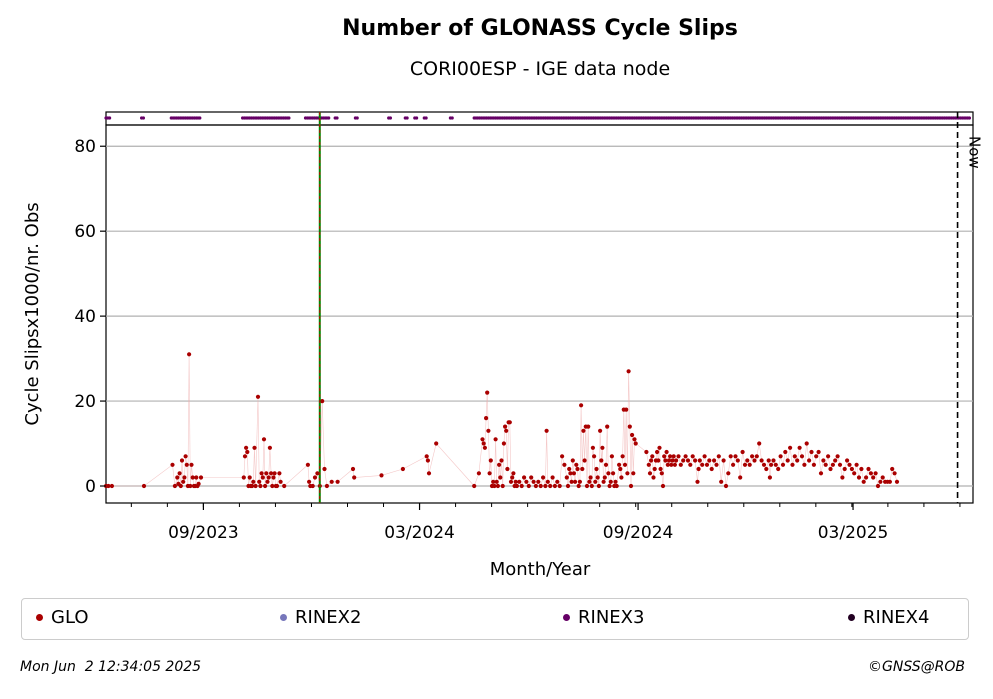  Describe the element at coordinates (70, 617) in the screenshot. I see `legend-label-glo: GLO` at that location.